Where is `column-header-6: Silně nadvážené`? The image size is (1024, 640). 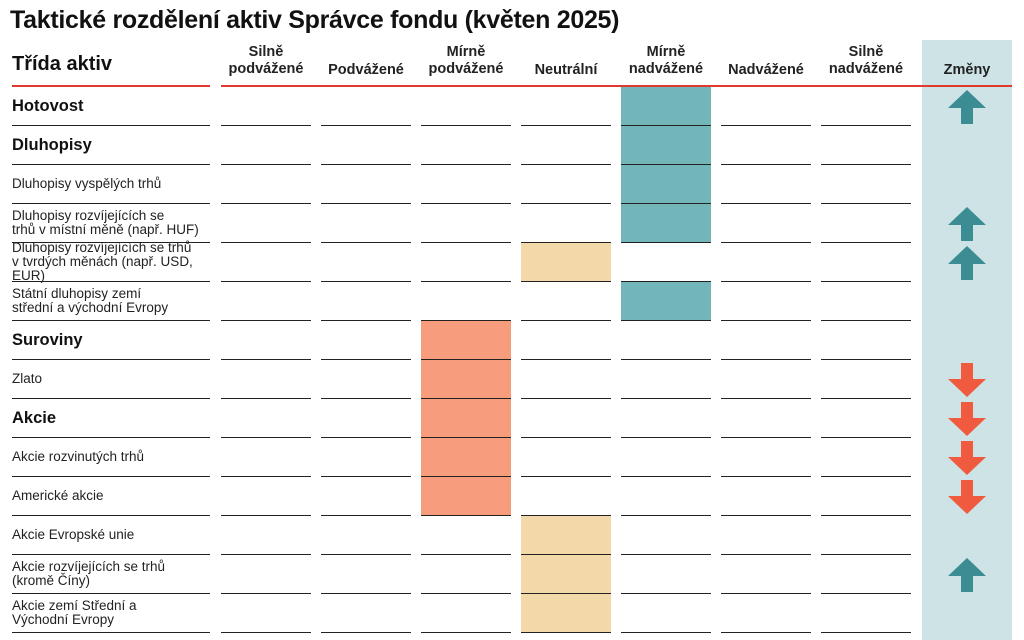
column-header-6: Silně nadvážené is located at coordinates (866, 60).